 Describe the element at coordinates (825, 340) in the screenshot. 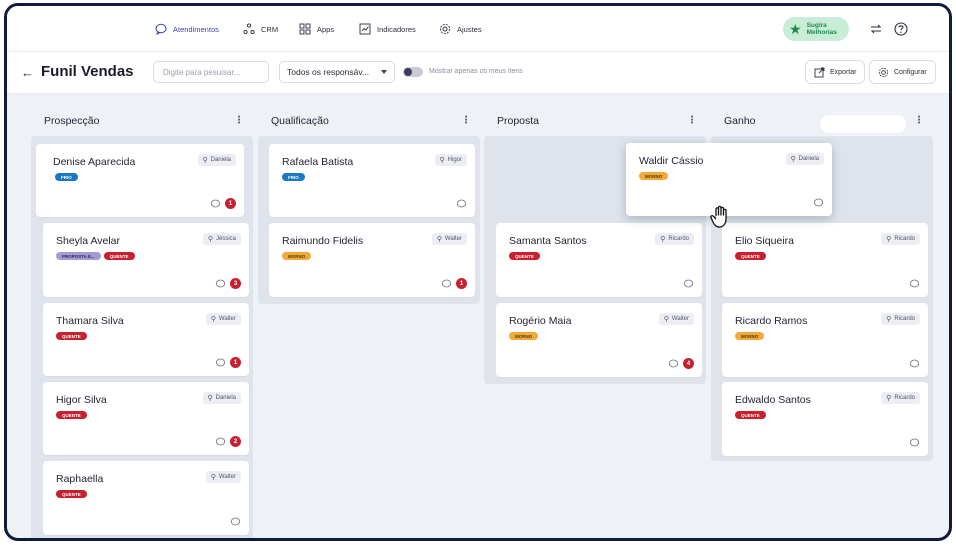

I see `deal-card: Ricardo Ramos ⚲ Ricardo MORNO` at that location.